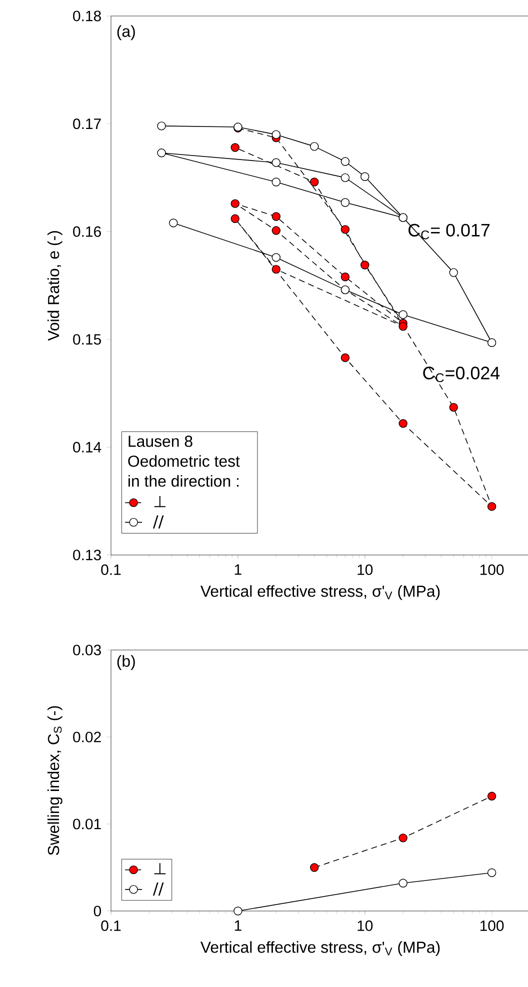 The height and width of the screenshot is (987, 528). What do you see at coordinates (87, 339) in the screenshot?
I see `y-tick-label: 0.15` at bounding box center [87, 339].